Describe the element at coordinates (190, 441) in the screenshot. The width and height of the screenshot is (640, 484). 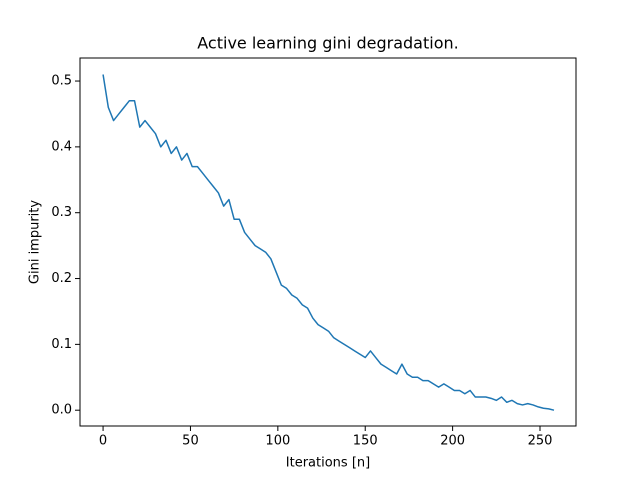
I see `x-tick-label: 50` at that location.